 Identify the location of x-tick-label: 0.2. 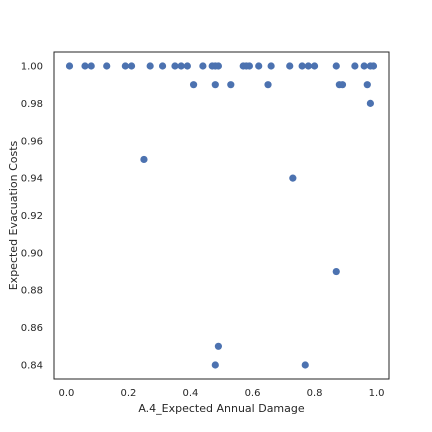
(128, 393).